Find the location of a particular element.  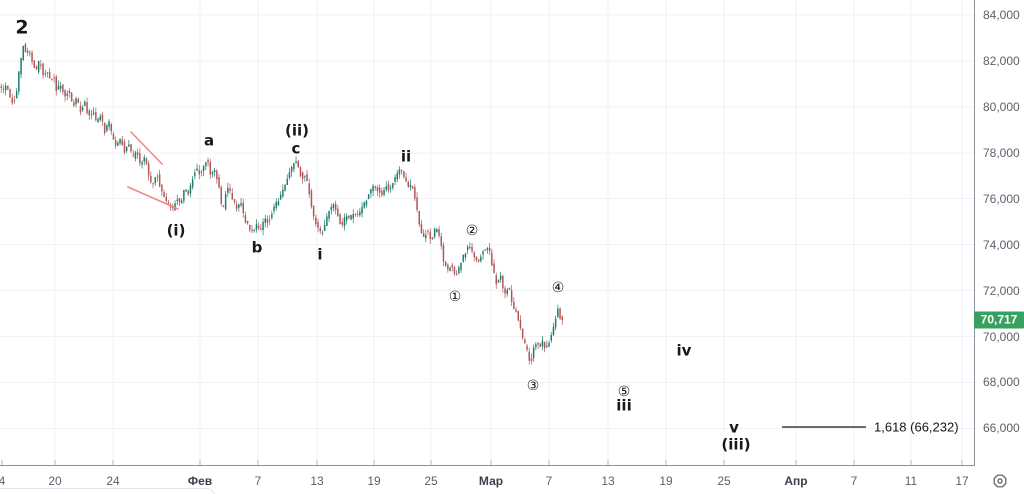

price-tick-label: 84,000 is located at coordinates (1001, 15).